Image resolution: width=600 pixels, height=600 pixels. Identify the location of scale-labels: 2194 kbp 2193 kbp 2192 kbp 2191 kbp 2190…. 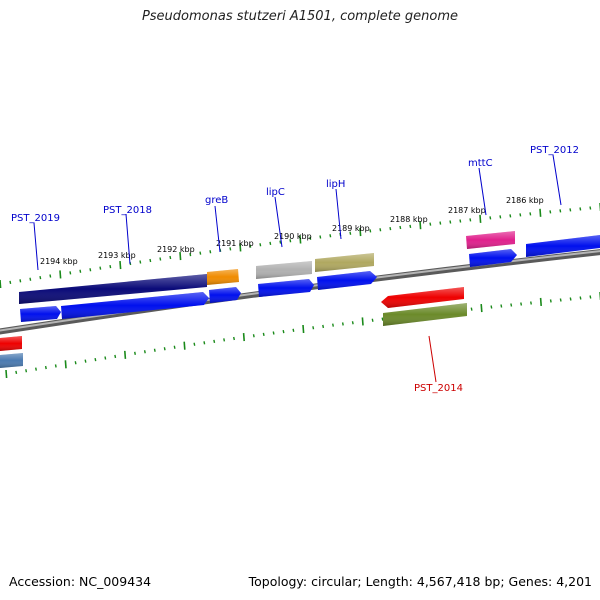
(292, 231).